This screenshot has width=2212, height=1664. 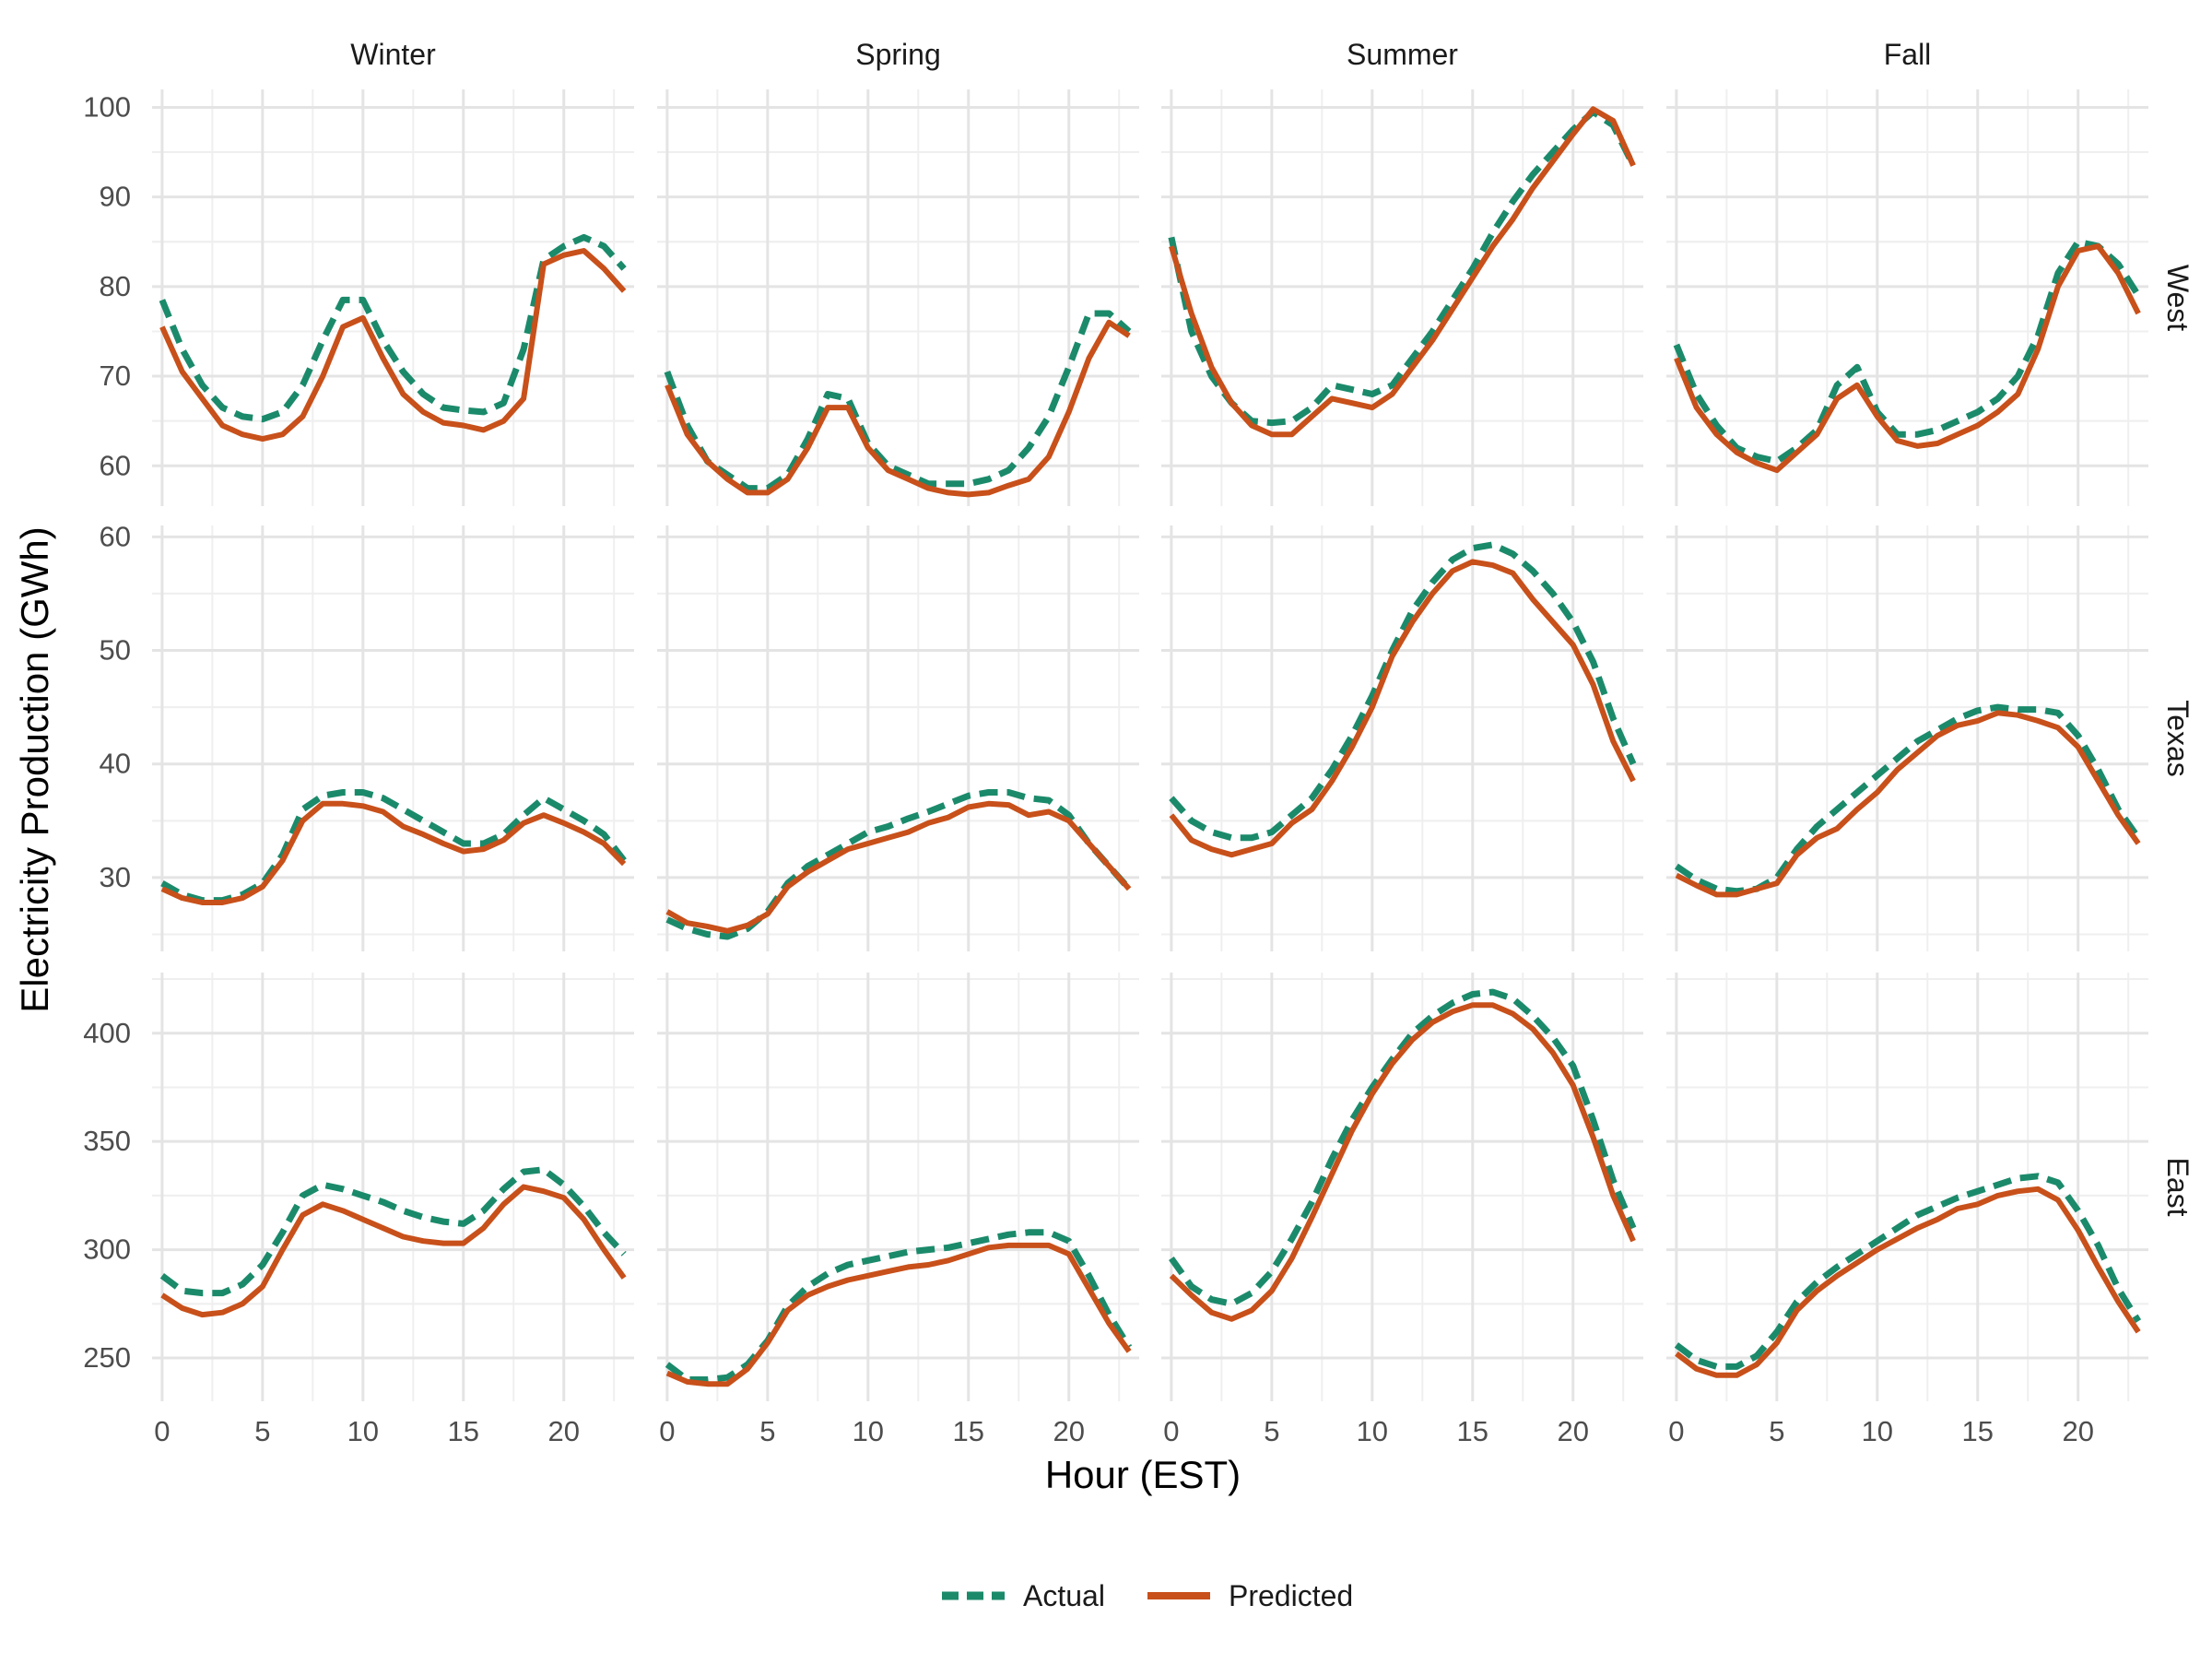 What do you see at coordinates (393, 738) in the screenshot?
I see `facet-panel-texas-winter` at bounding box center [393, 738].